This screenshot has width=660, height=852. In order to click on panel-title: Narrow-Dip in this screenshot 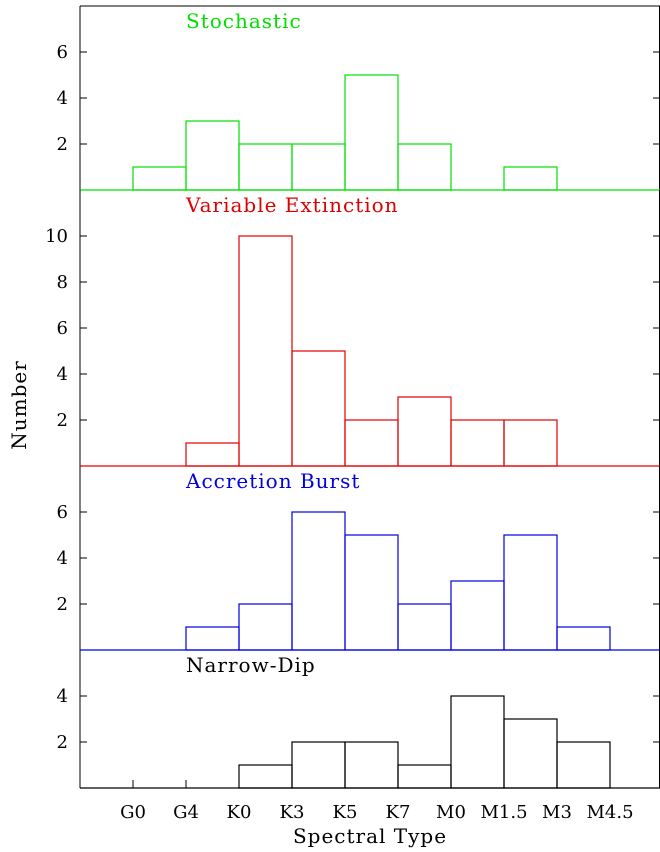, I will do `click(251, 665)`.